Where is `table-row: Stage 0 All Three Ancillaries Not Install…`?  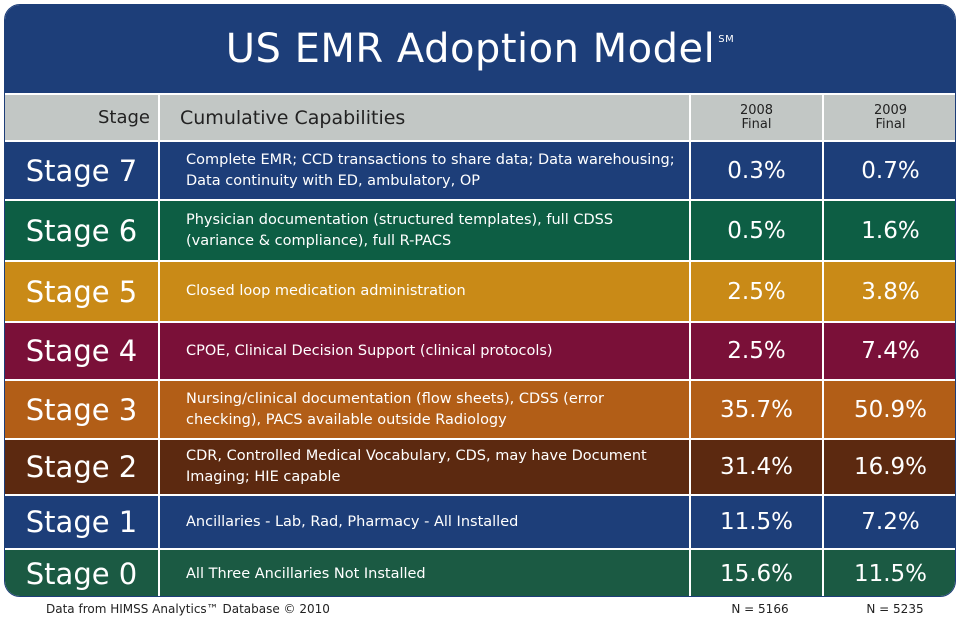 table-row: Stage 0 All Three Ancillaries Not Install… is located at coordinates (480, 573).